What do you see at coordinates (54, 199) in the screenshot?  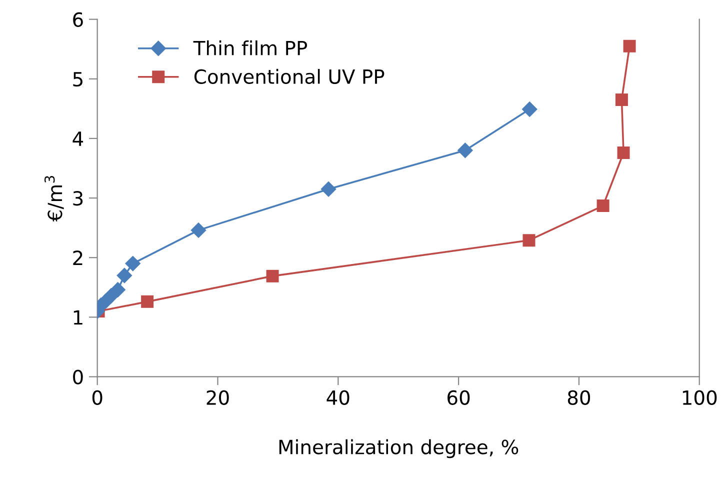 I see `y-axis-title: €/m$^{3}$` at bounding box center [54, 199].